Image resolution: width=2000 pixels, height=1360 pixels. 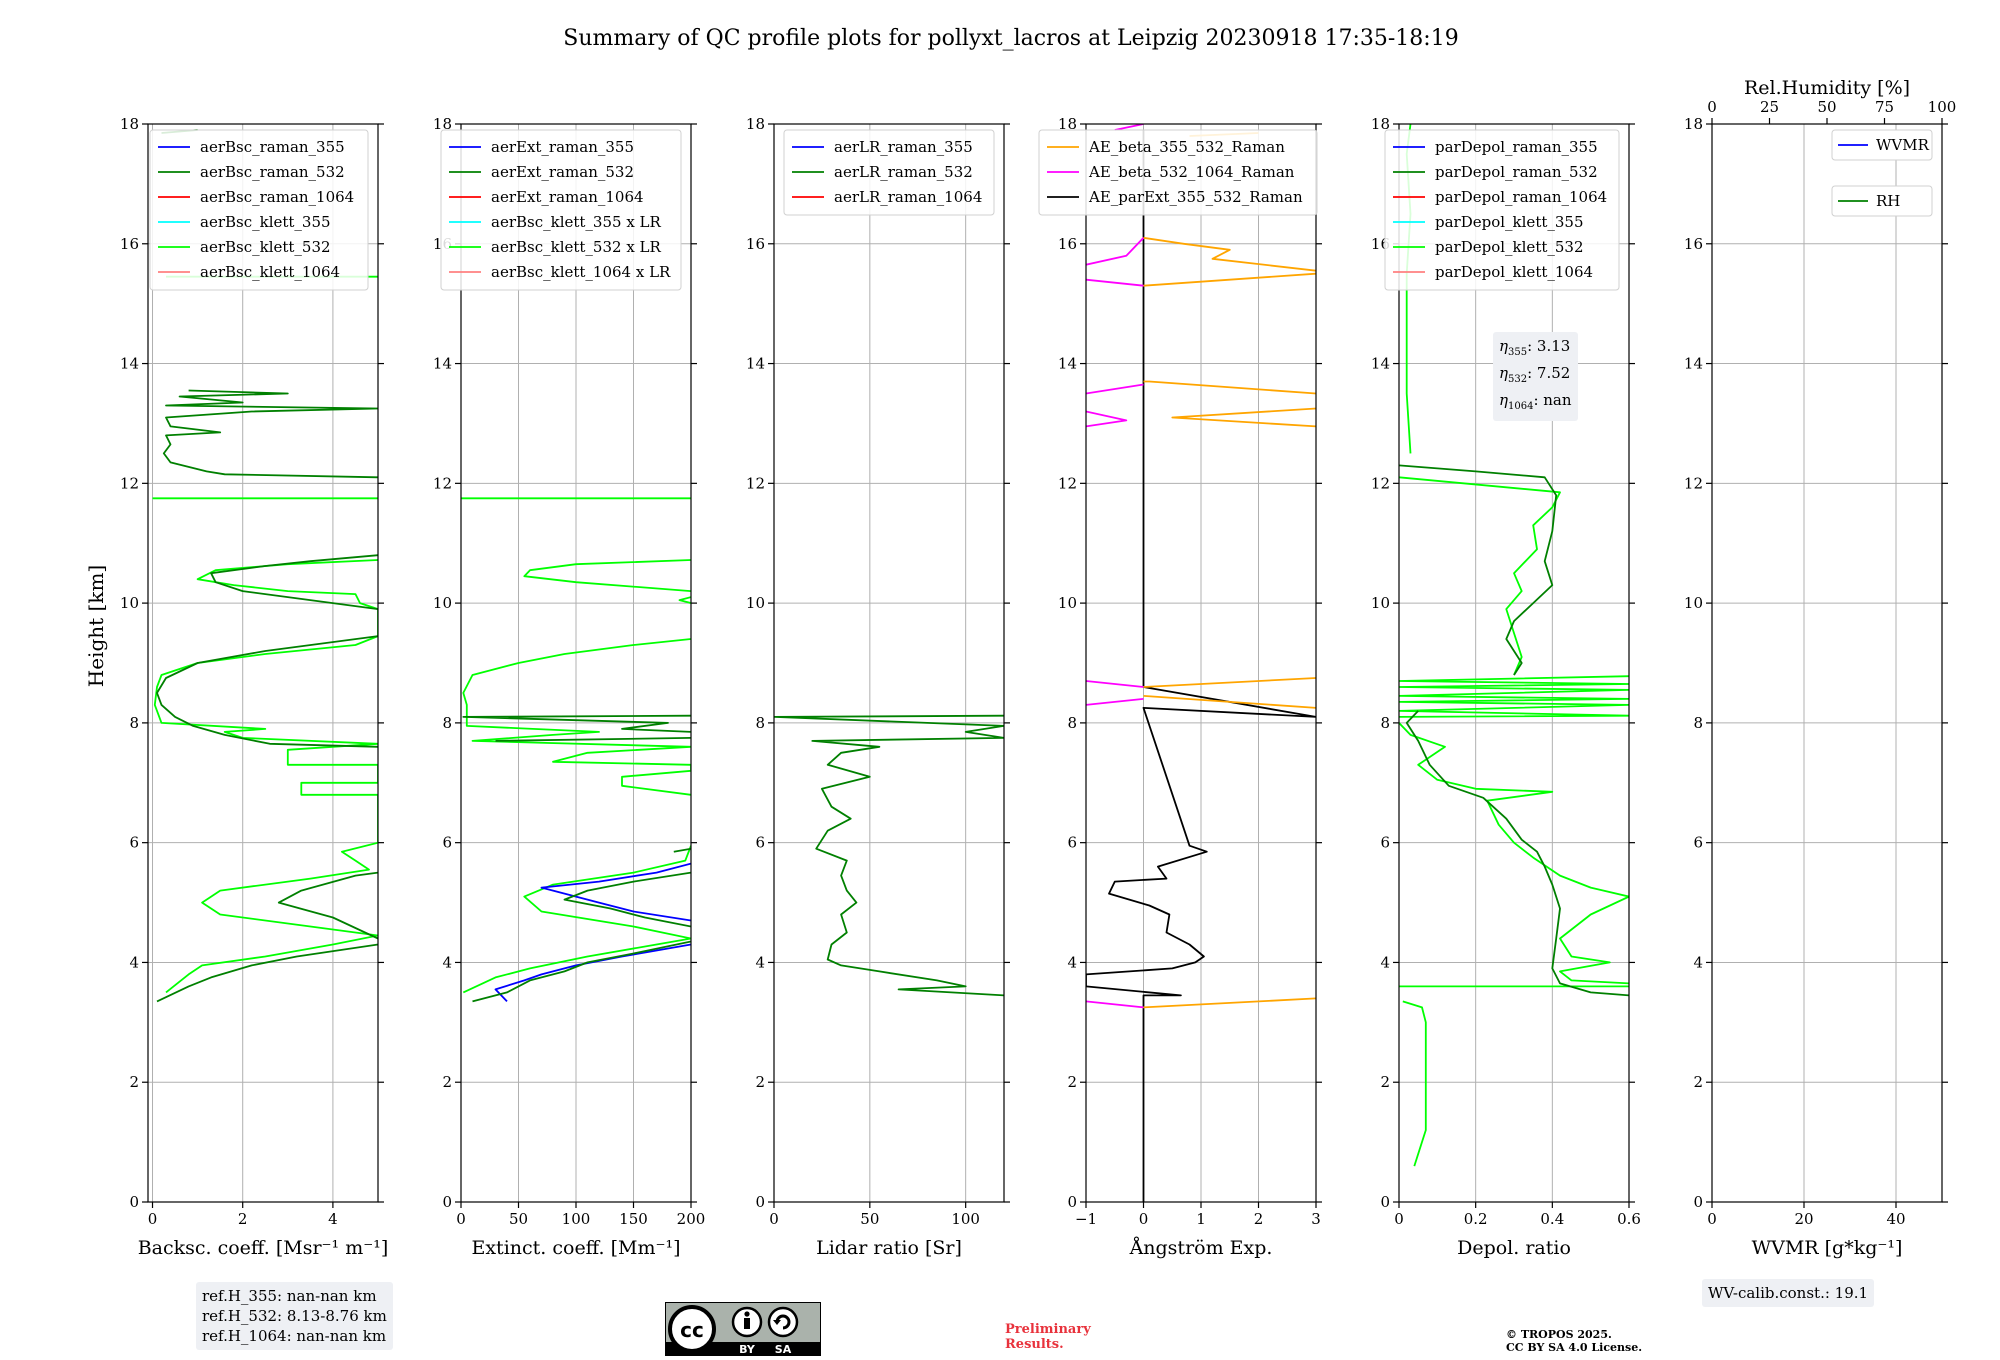 What do you see at coordinates (889, 1248) in the screenshot?
I see `x-axis-label: Lidar ratio [Sr]` at bounding box center [889, 1248].